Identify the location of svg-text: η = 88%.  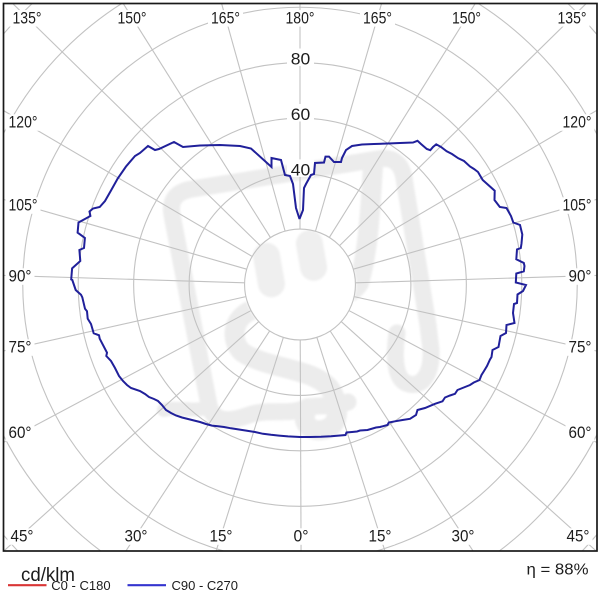
(558, 570).